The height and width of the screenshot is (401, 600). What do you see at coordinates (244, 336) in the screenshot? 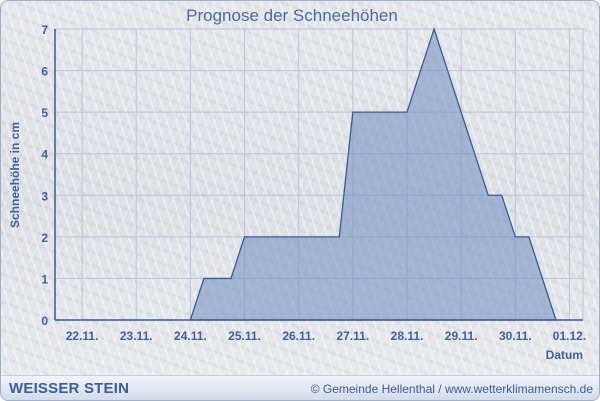
I see `x-tick-label: 25.11.` at bounding box center [244, 336].